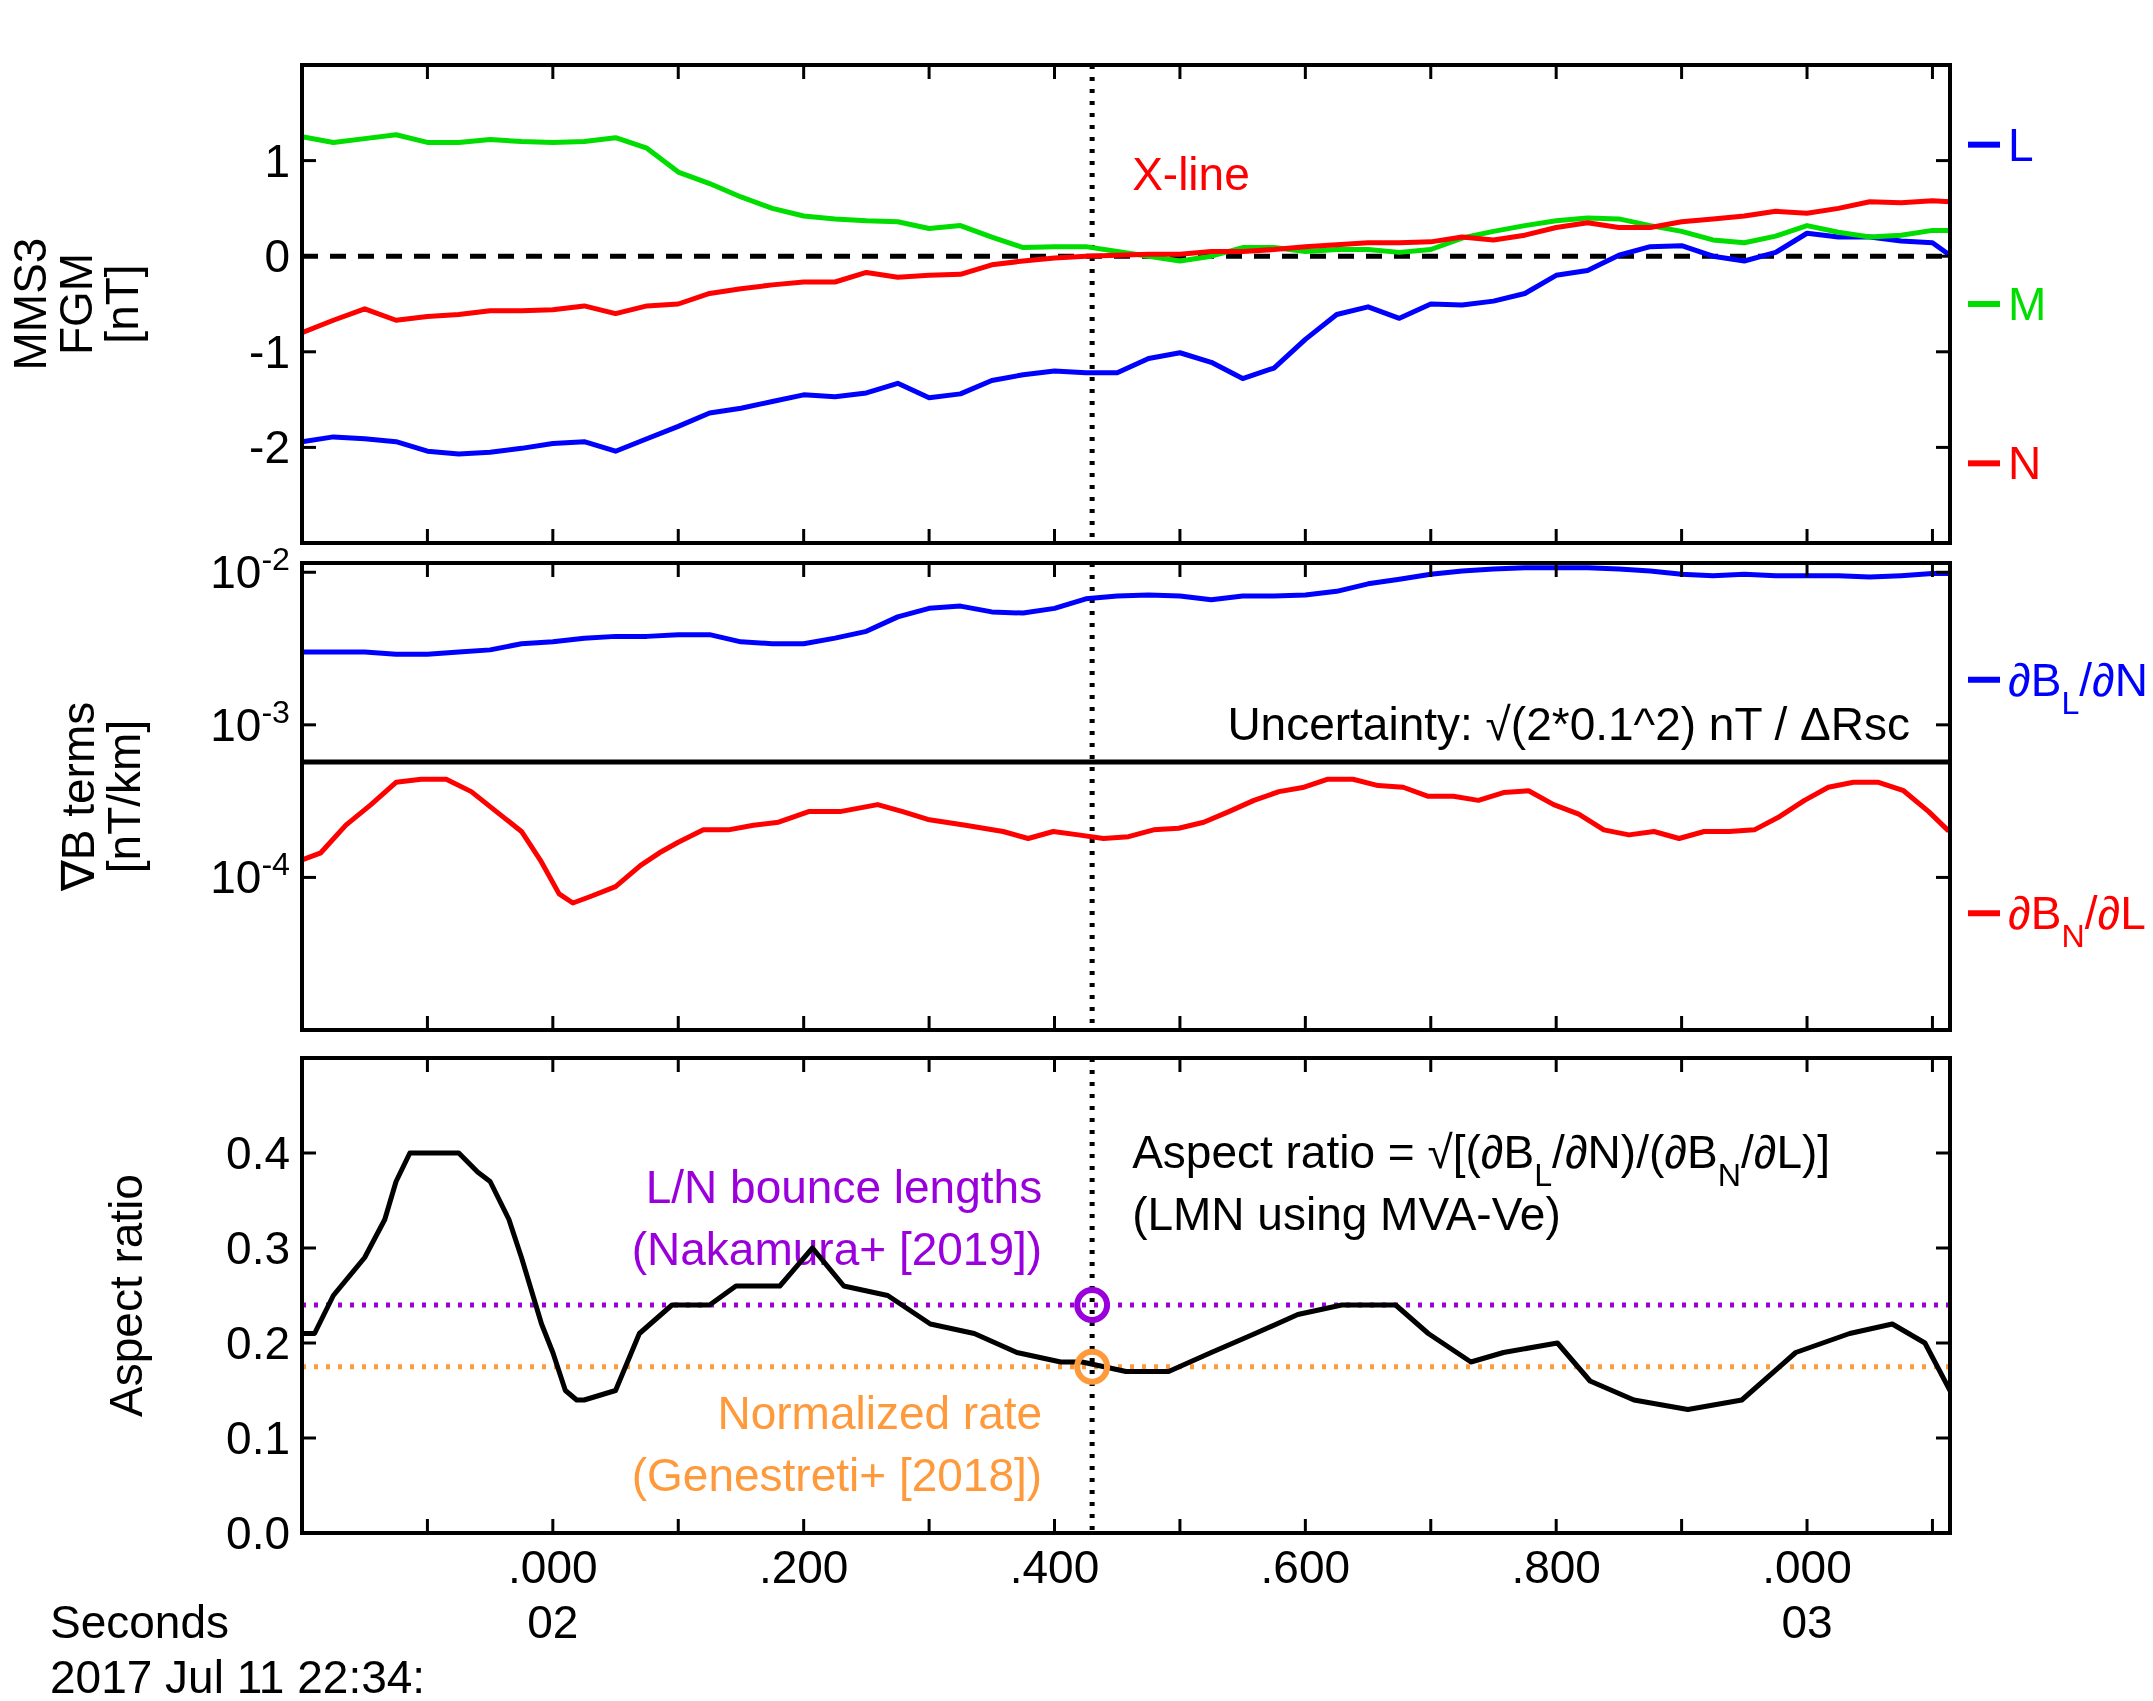 The image size is (2153, 1701). I want to click on x-tick-label: .000 03, so click(1807, 1594).